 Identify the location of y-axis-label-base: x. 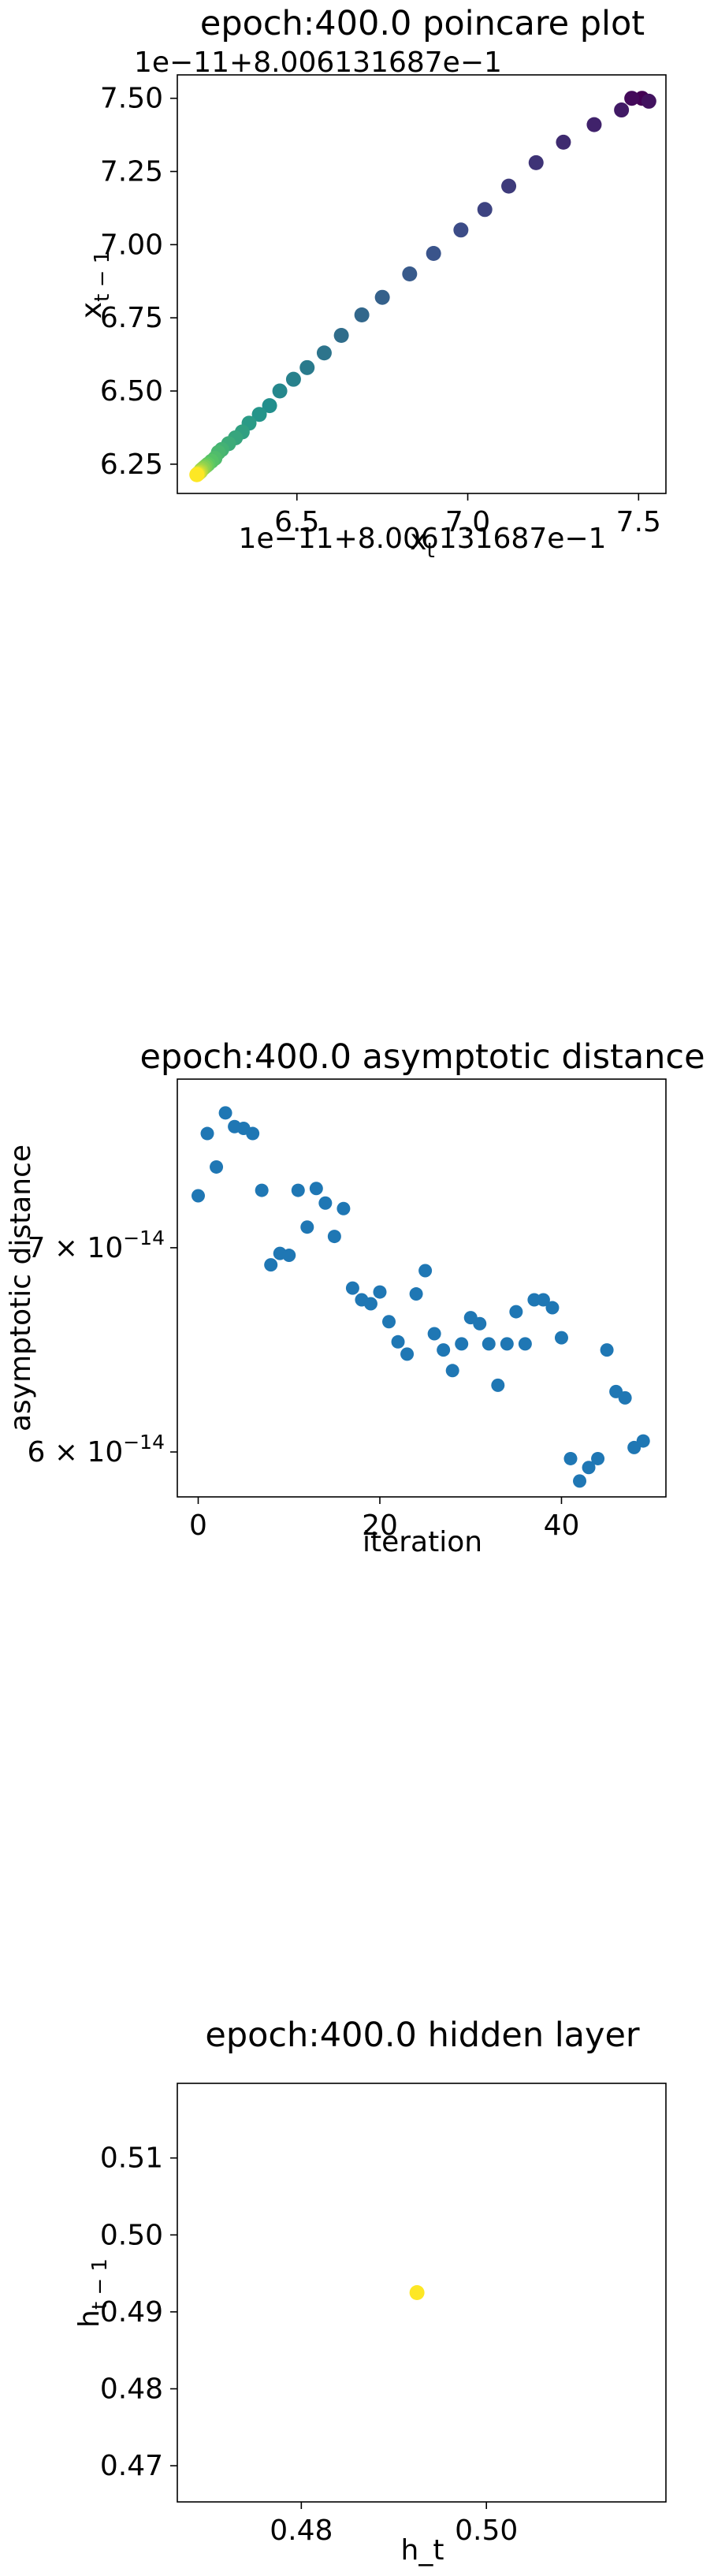
(92, 310).